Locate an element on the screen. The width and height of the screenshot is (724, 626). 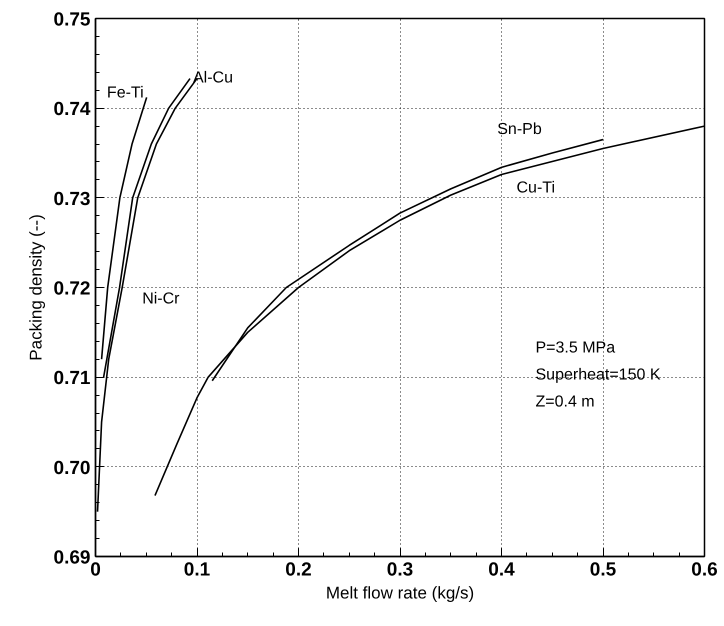
series-label: Ni-Cr is located at coordinates (161, 299).